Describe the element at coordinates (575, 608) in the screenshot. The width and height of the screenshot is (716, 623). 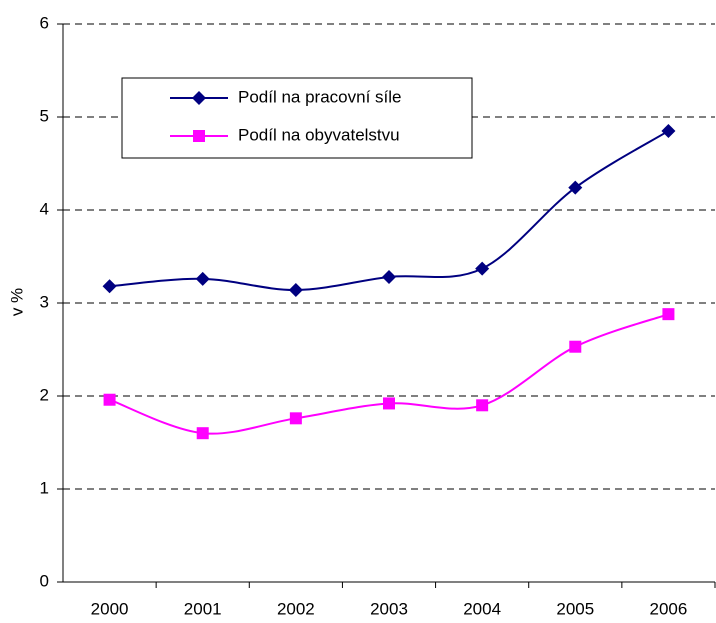
I see `x-tick-label: 2005` at that location.